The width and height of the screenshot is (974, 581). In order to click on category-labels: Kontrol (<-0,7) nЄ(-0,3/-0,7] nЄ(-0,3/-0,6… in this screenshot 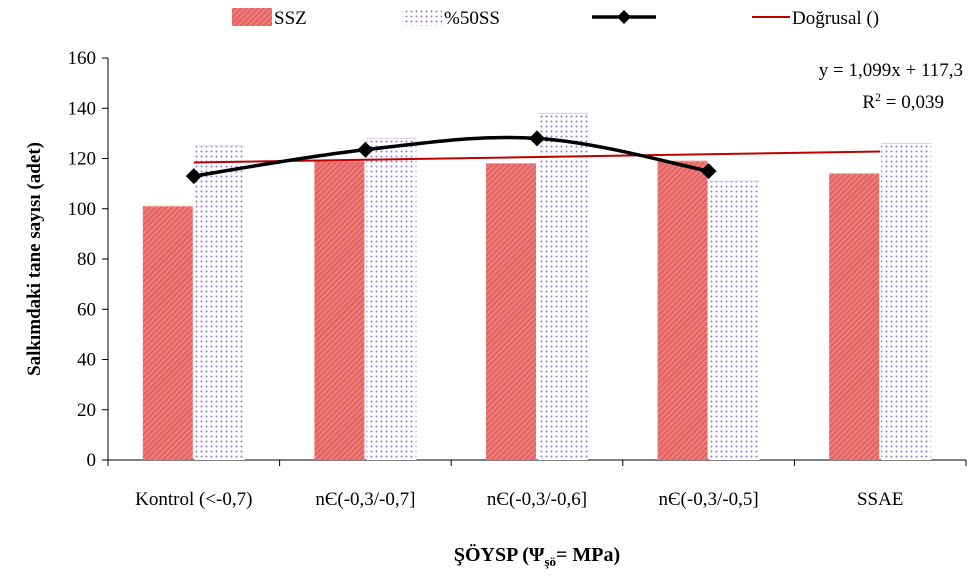, I will do `click(519, 499)`.